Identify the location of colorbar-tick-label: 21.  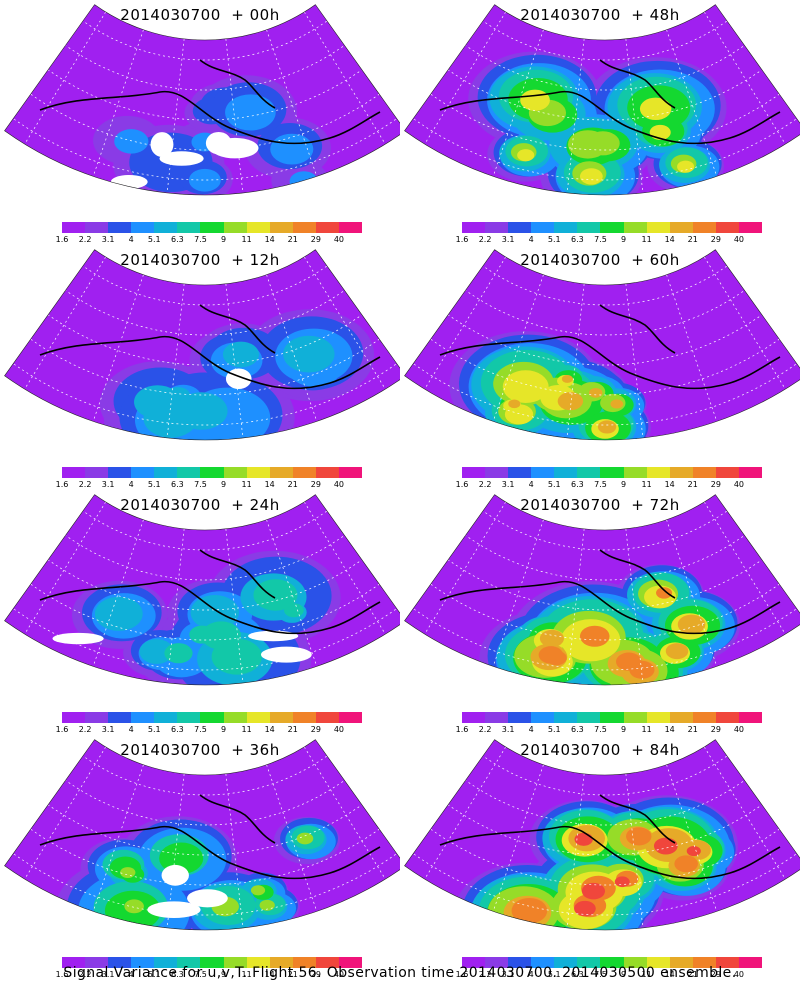
(692, 484).